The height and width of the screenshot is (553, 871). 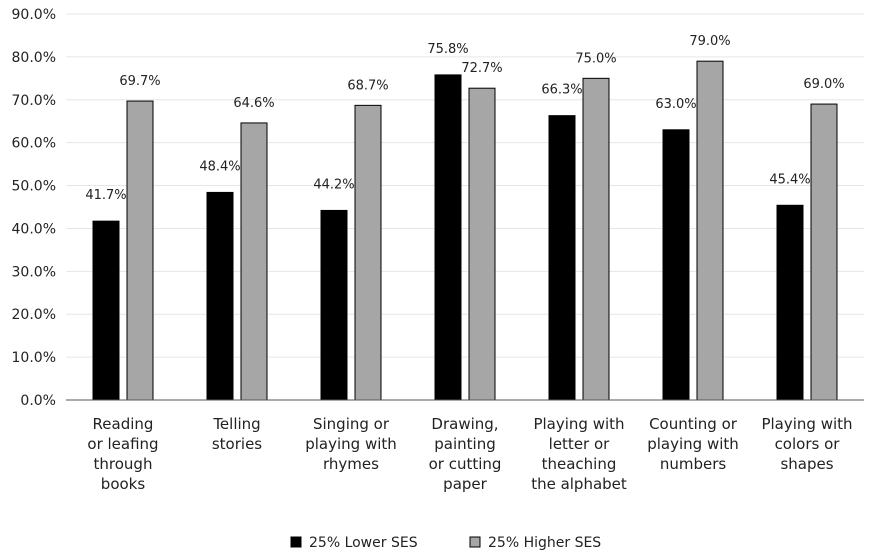 I want to click on data-label: 41.7%, so click(x=105, y=195).